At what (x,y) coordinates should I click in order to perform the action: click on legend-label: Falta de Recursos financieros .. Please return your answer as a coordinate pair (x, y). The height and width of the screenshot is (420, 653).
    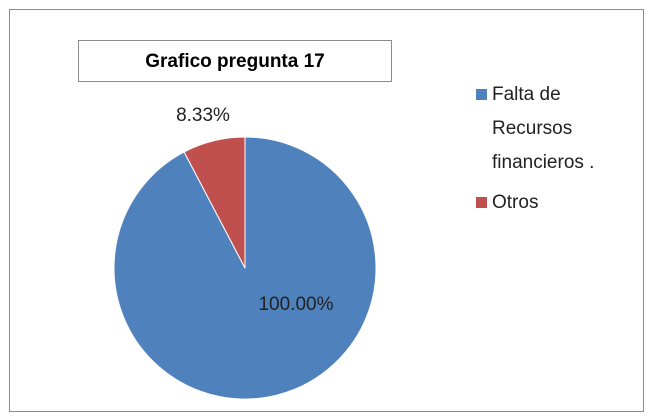
    Looking at the image, I should click on (543, 128).